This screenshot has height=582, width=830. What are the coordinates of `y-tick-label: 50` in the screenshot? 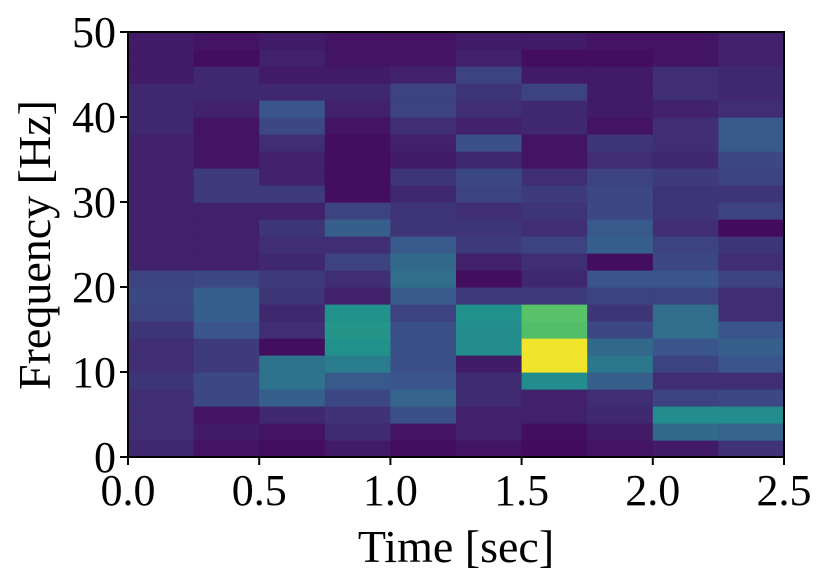 It's located at (94, 32).